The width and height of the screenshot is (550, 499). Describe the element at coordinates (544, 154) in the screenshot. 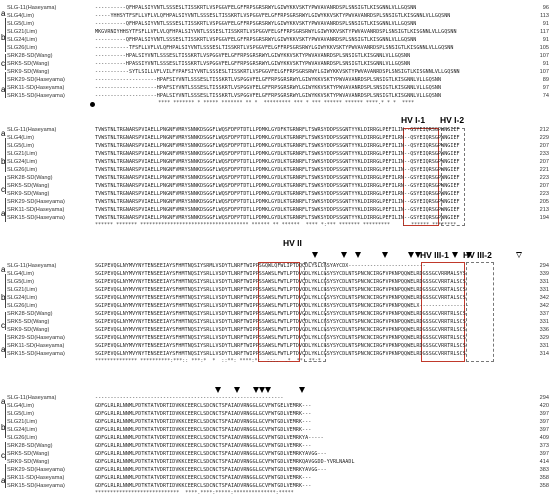

I see `residue-count: 233` at that location.